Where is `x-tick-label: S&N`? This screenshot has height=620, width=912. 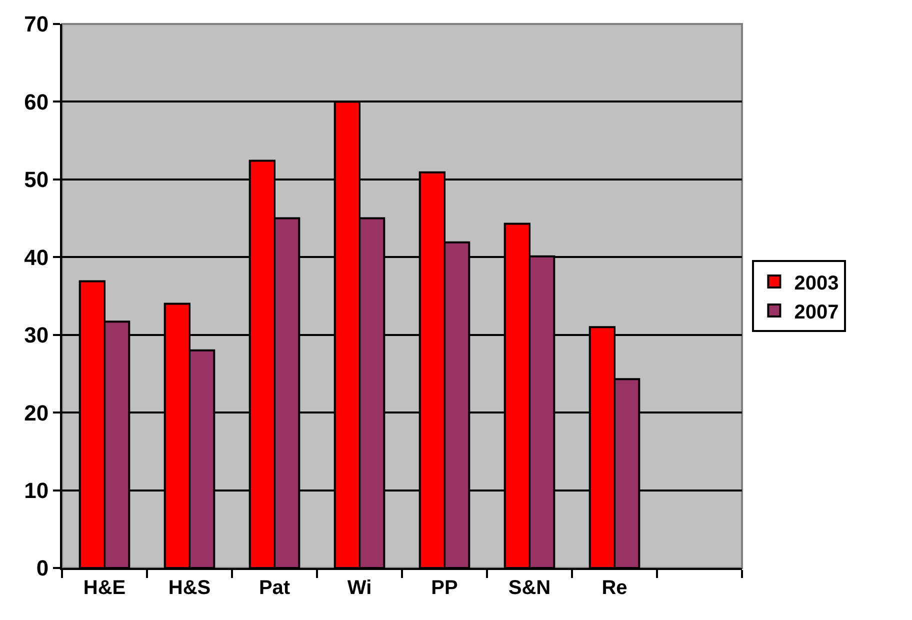
x-tick-label: S&N is located at coordinates (529, 588).